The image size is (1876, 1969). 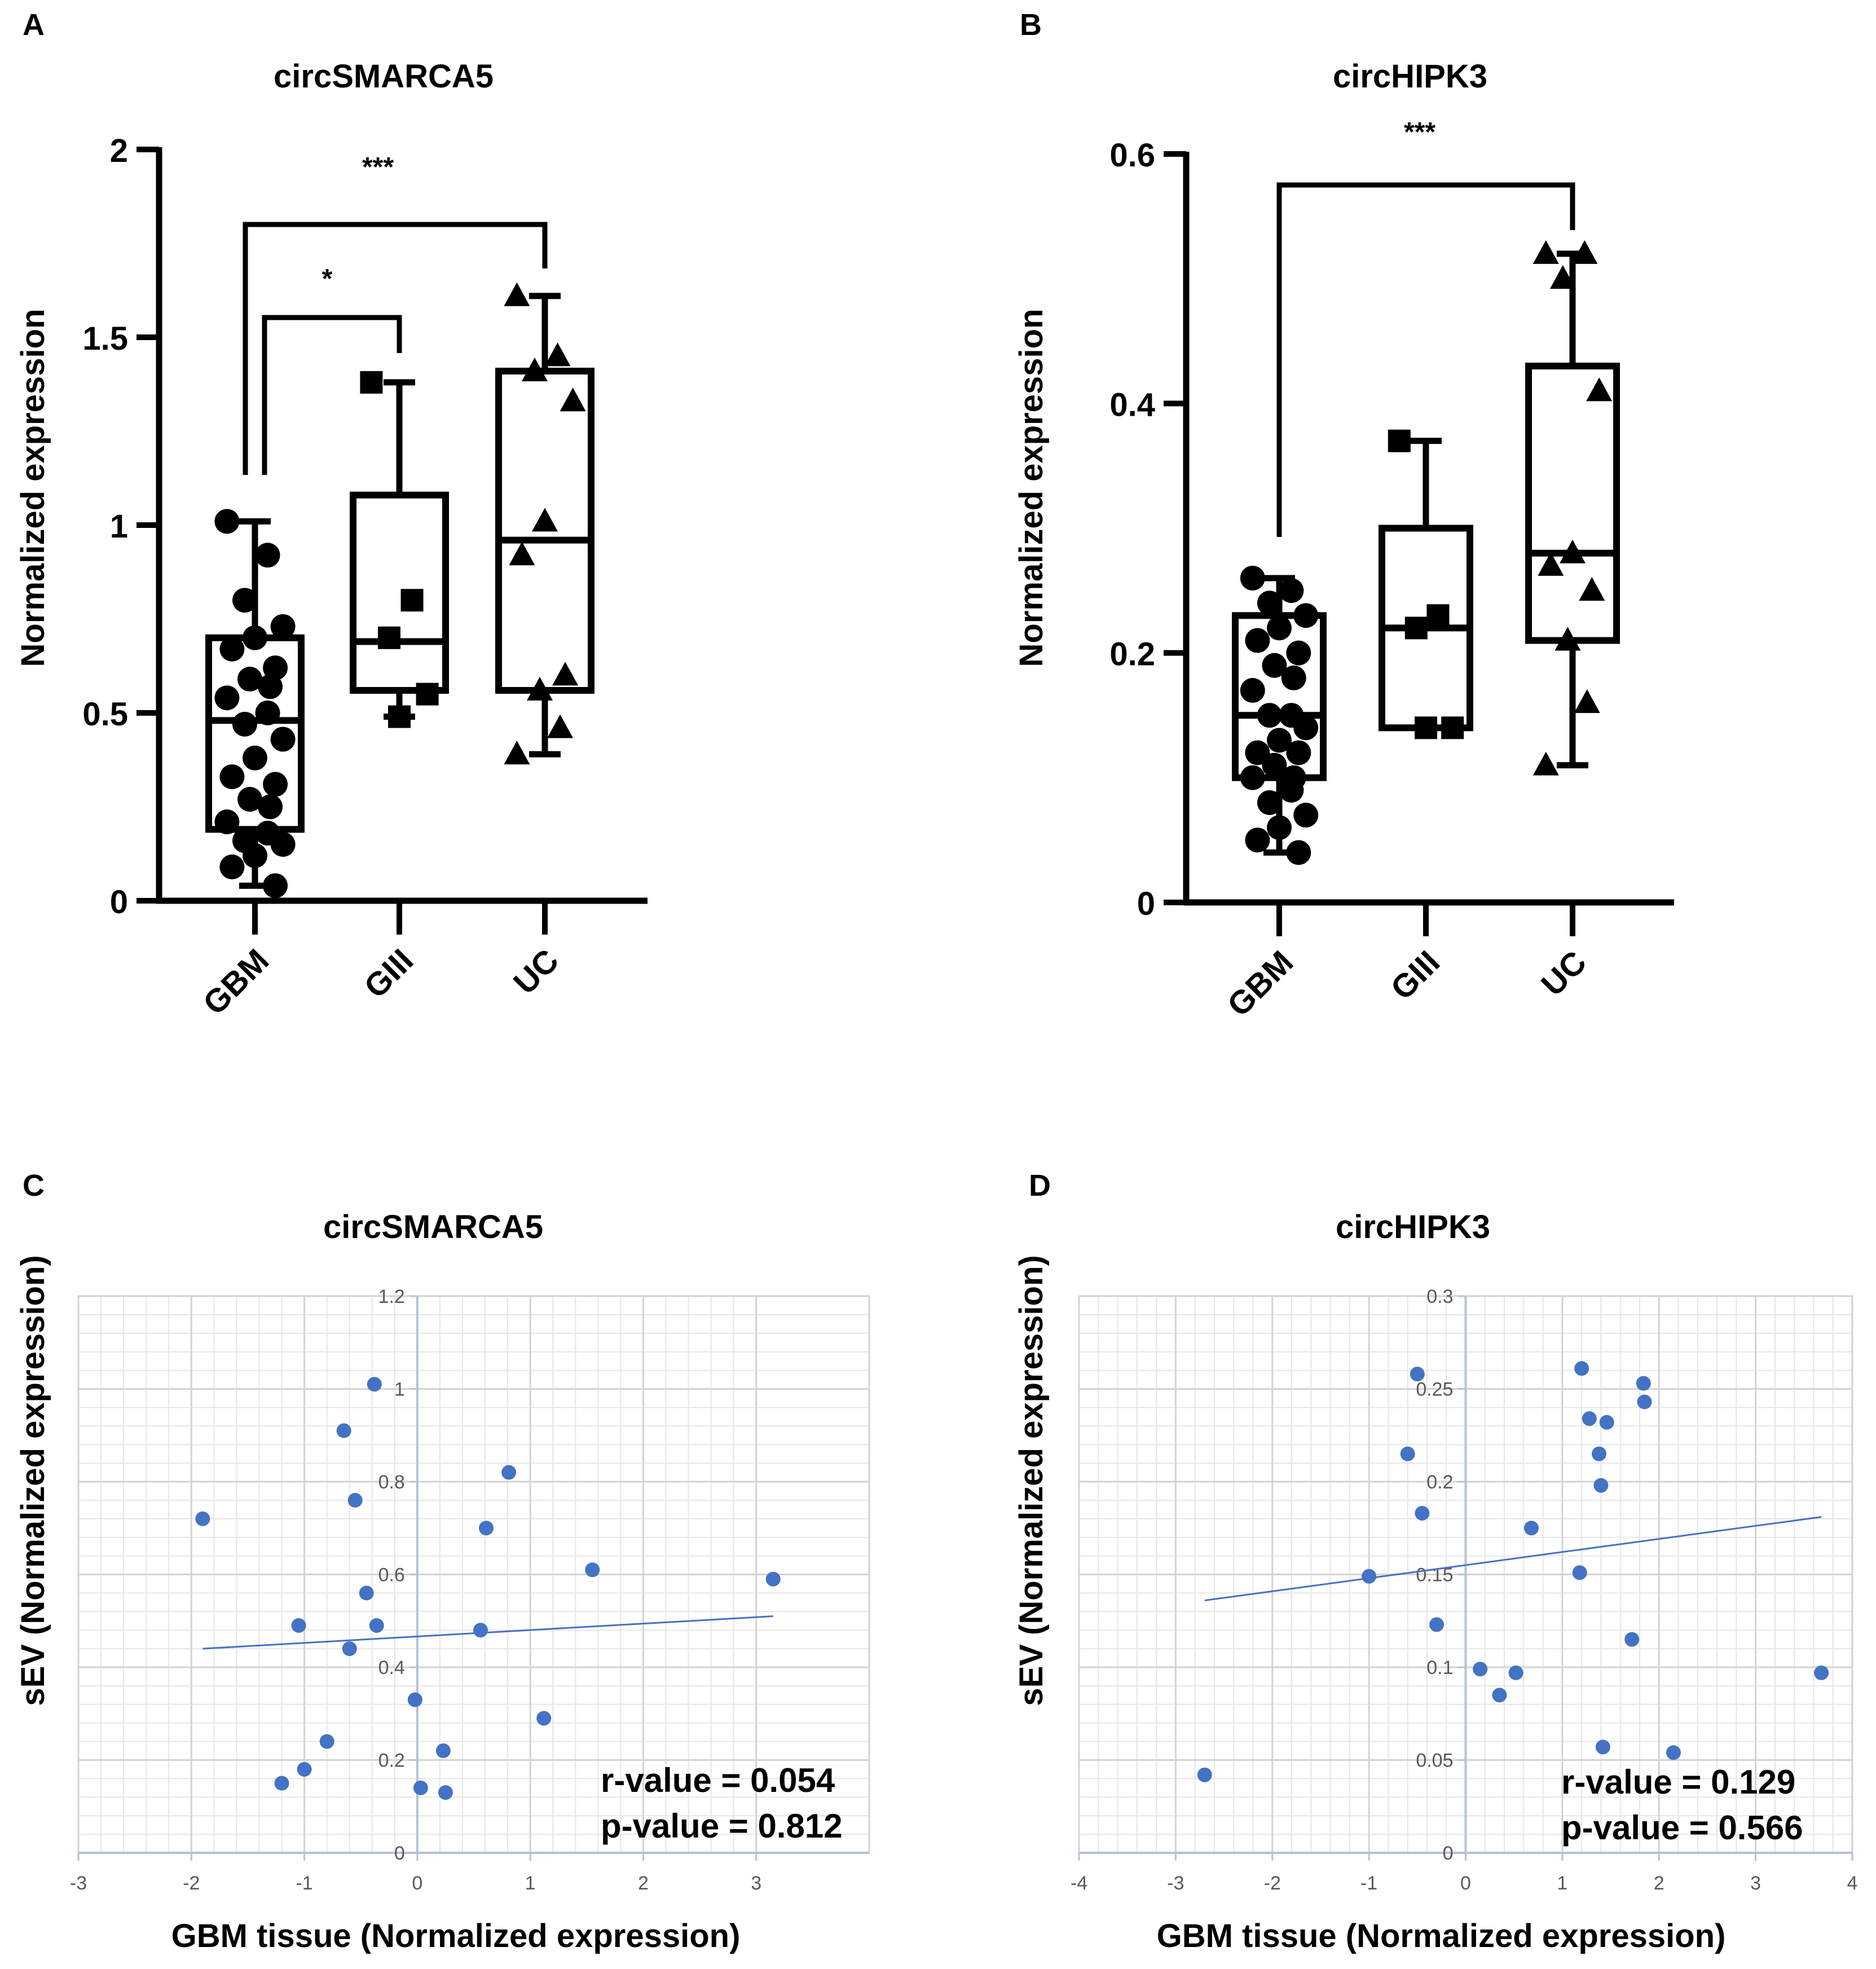 I want to click on panel-b-title: circHIPK3, so click(x=1410, y=76).